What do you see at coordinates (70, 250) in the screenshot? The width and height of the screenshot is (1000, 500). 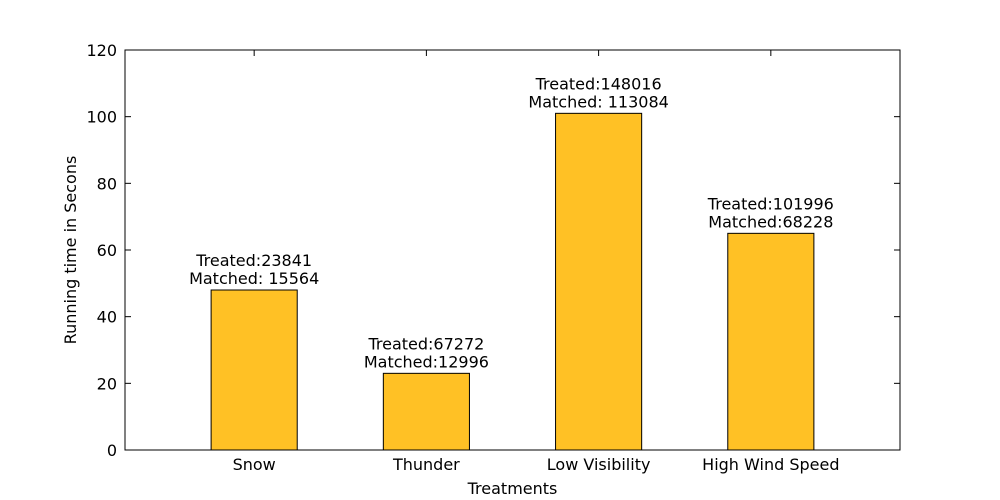 I see `y-axis-label: Running time in Secons` at bounding box center [70, 250].